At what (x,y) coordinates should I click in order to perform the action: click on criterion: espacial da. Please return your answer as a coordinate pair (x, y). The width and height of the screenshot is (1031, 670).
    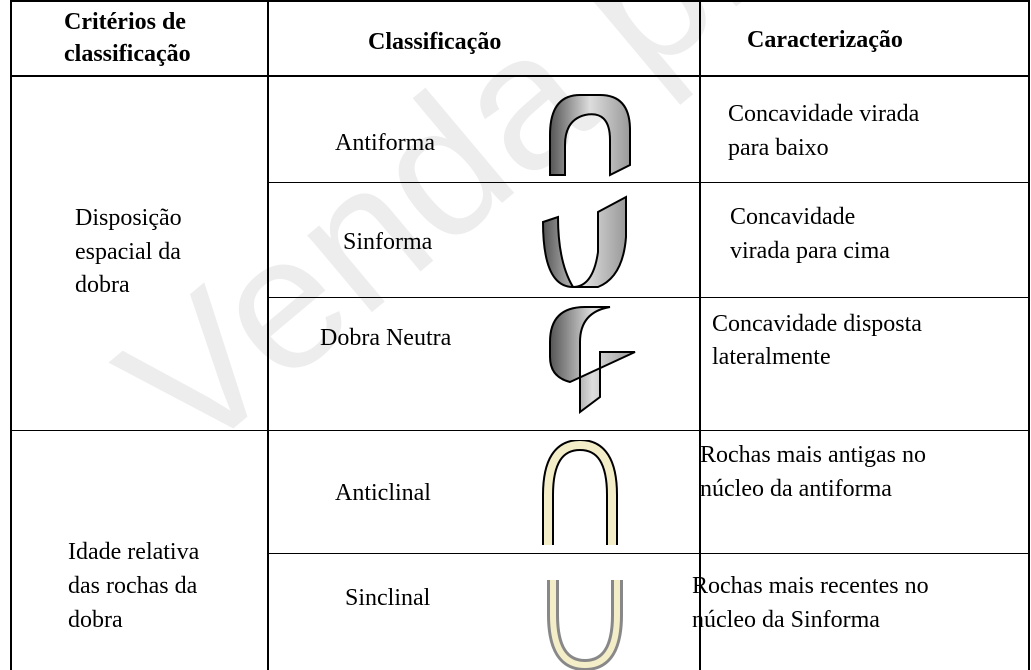
    Looking at the image, I should click on (128, 252).